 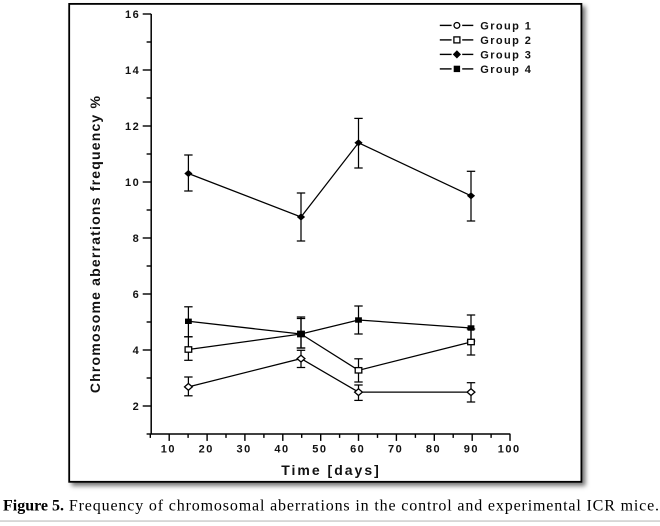 What do you see at coordinates (132, 15) in the screenshot?
I see `svg-text: 16` at bounding box center [132, 15].